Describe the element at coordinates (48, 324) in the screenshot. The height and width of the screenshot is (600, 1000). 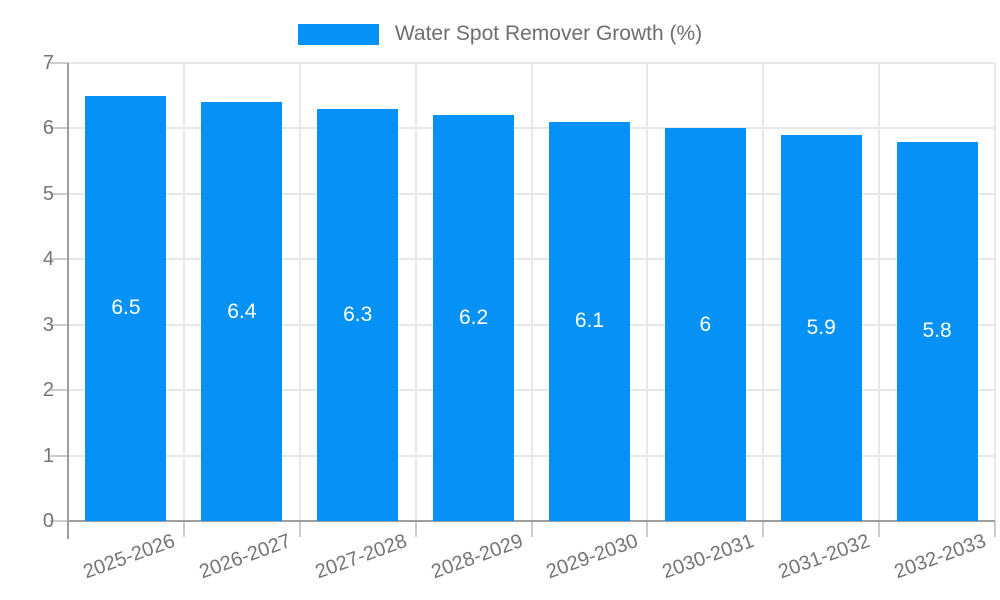
I see `y-tick-label: 3` at that location.